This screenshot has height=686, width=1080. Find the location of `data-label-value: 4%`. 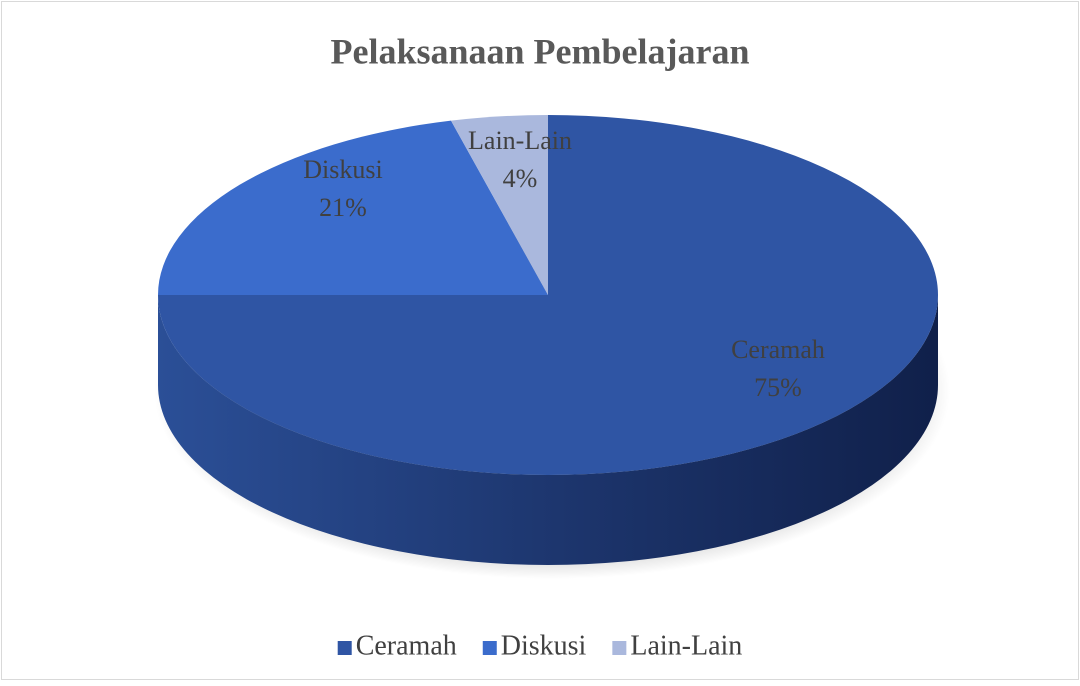

data-label-value: 4% is located at coordinates (520, 178).